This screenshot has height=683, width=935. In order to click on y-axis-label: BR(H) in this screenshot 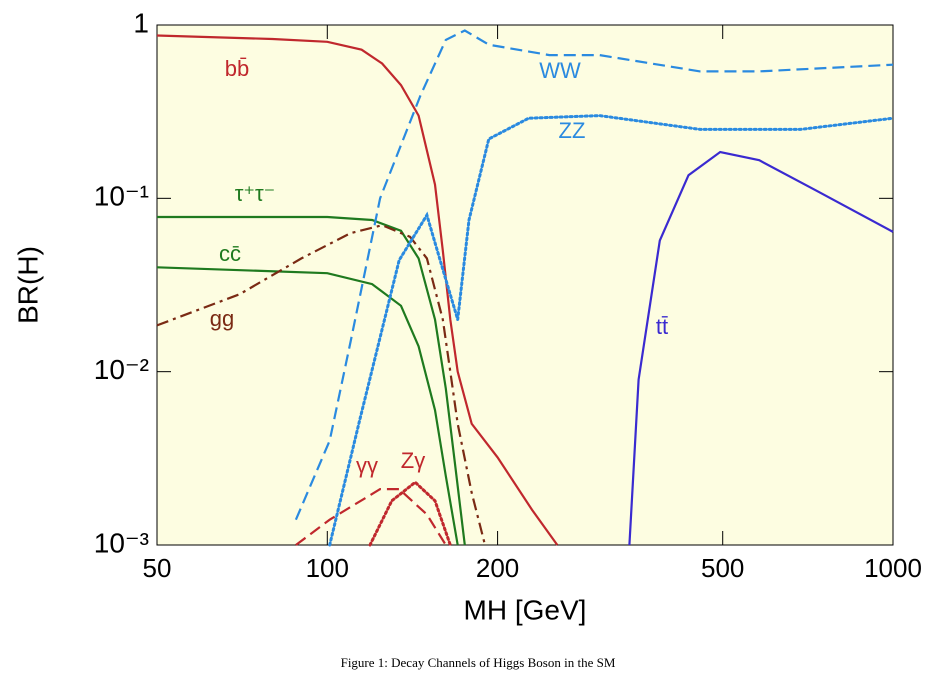, I will do `click(27, 285)`.